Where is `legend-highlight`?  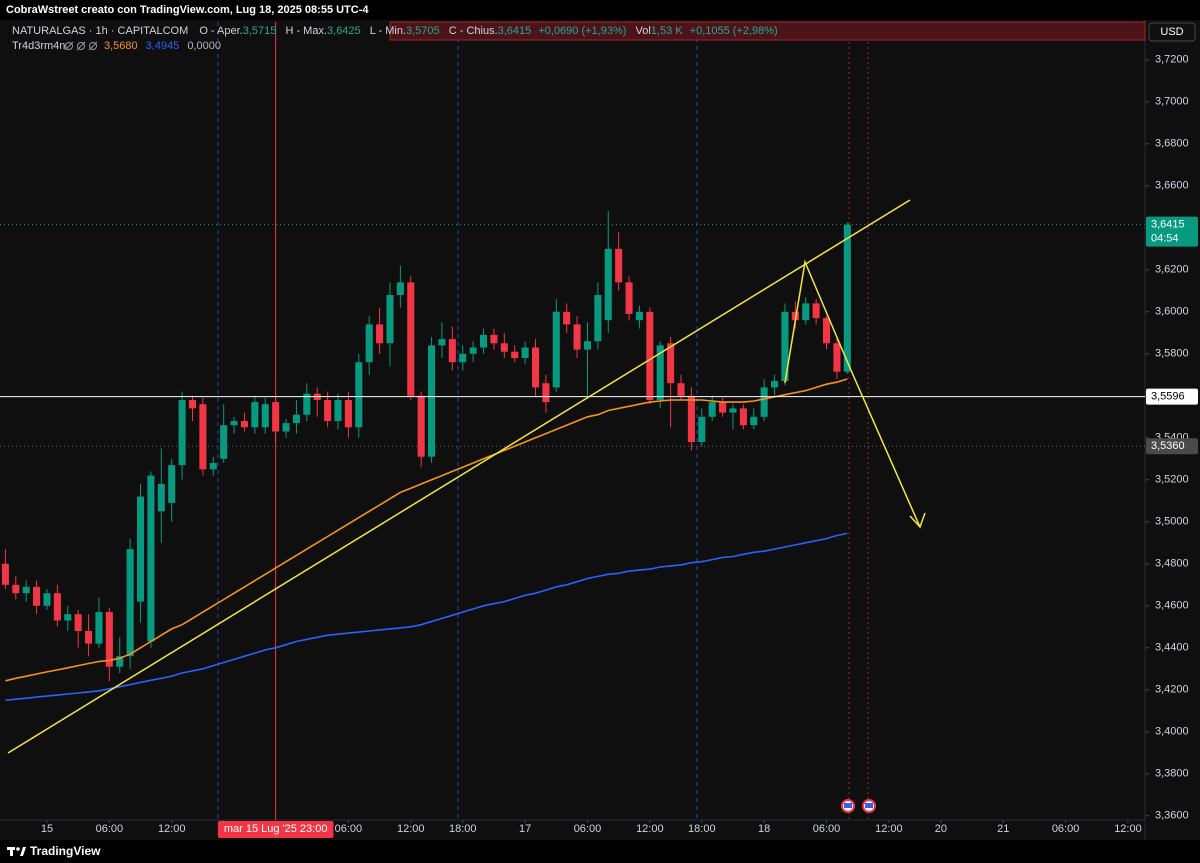 legend-highlight is located at coordinates (767, 31).